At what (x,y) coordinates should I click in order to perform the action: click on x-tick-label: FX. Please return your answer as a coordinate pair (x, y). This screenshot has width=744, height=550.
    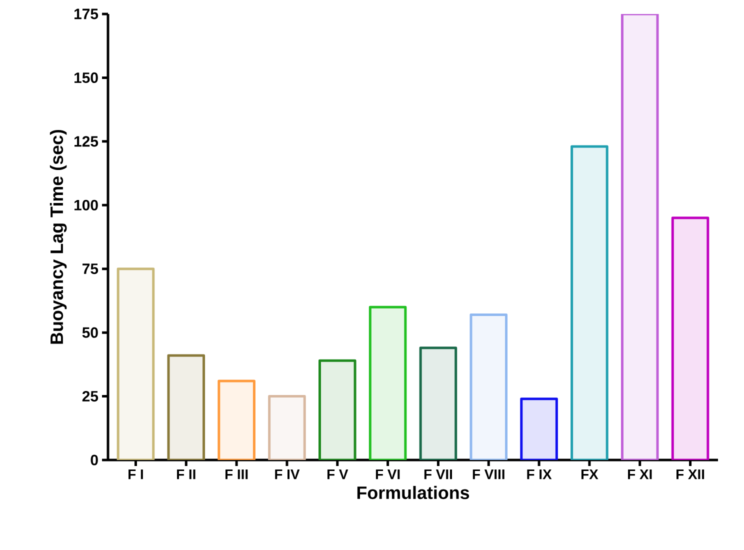
    Looking at the image, I should click on (589, 475).